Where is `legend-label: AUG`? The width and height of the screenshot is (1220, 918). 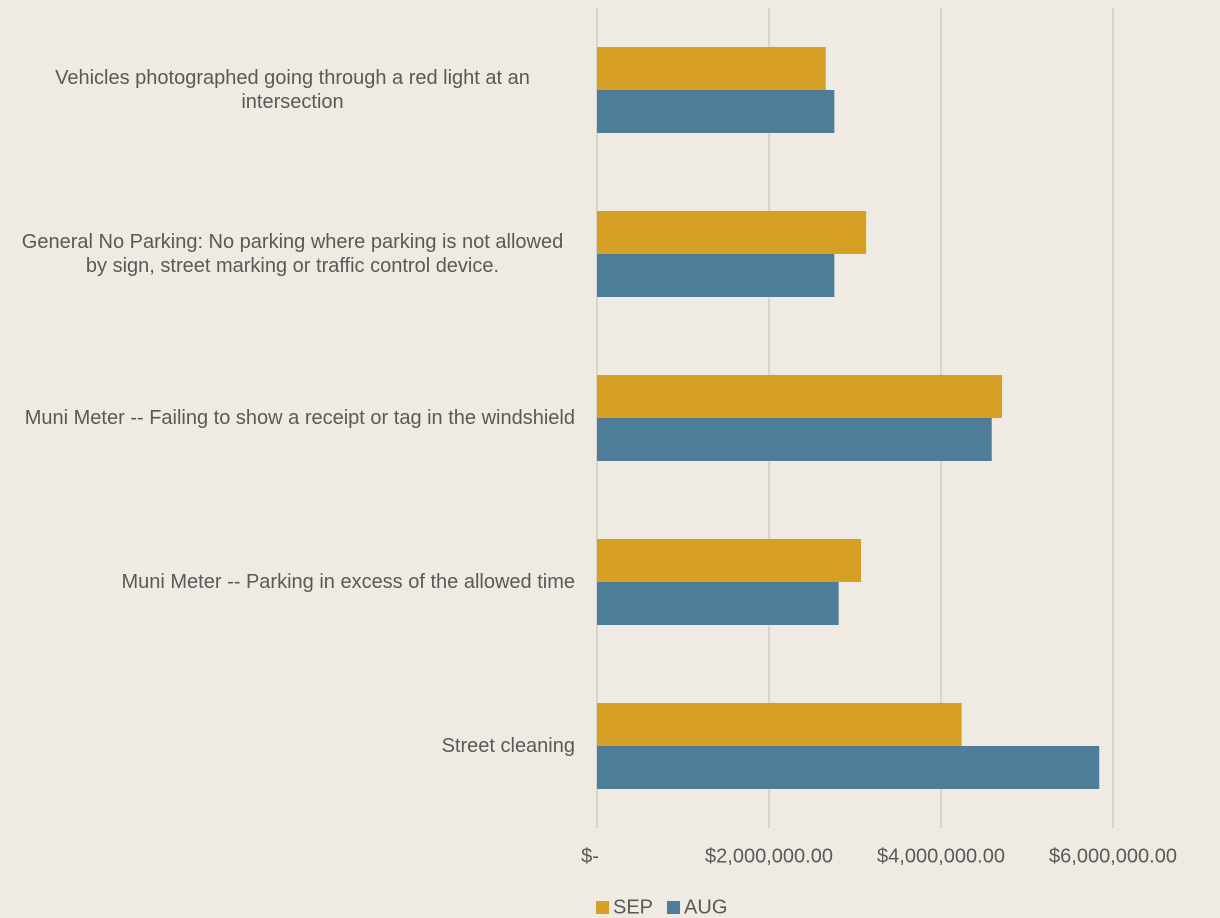
legend-label: AUG is located at coordinates (705, 907).